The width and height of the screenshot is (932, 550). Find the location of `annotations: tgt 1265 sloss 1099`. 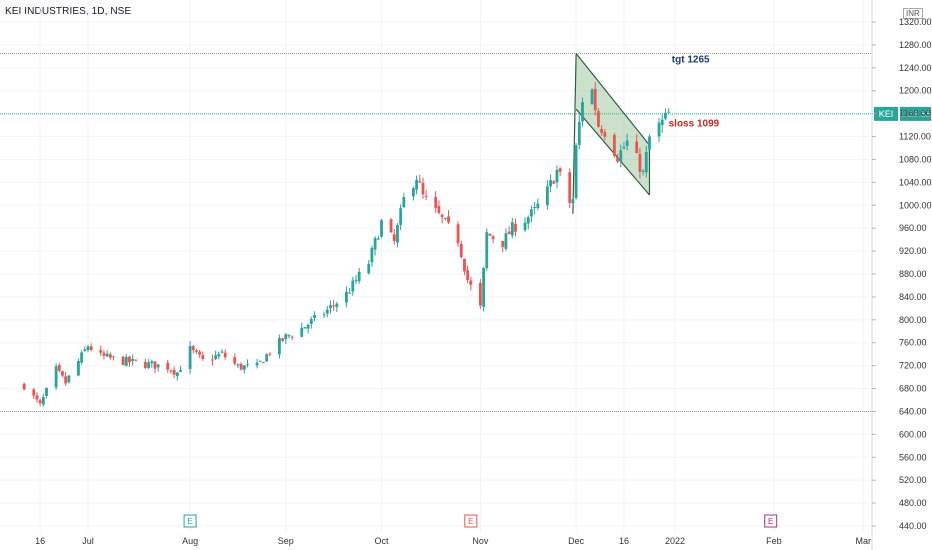

annotations: tgt 1265 sloss 1099 is located at coordinates (694, 92).